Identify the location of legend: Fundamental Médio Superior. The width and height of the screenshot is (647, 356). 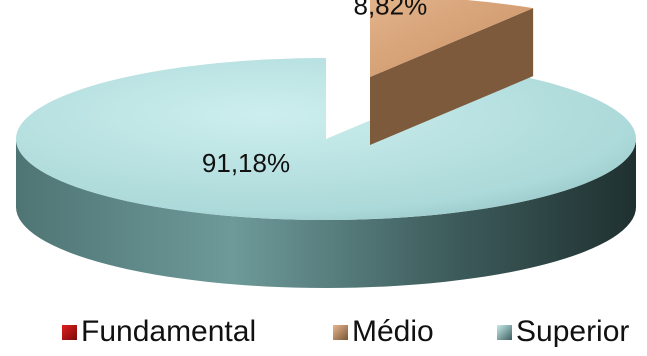
(323, 332).